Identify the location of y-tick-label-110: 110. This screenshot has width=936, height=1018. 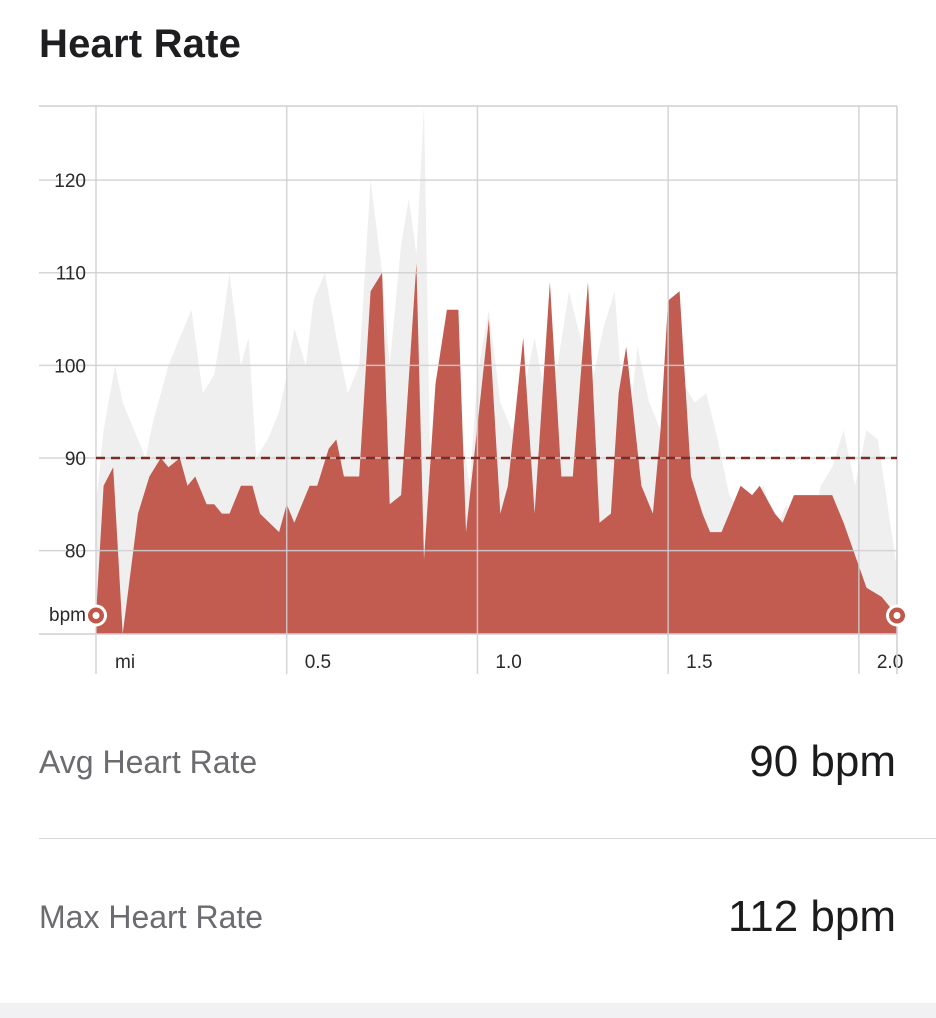
(71, 274).